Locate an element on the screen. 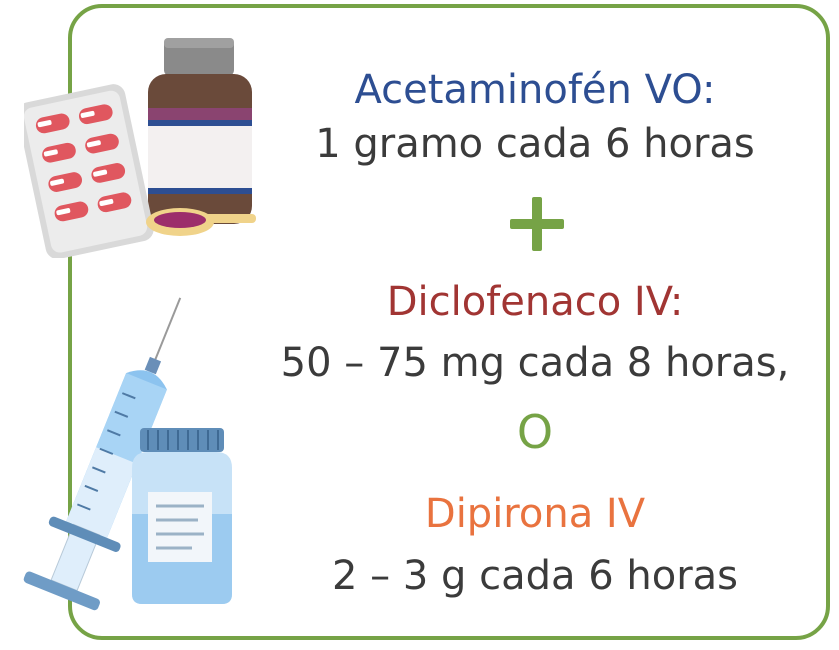  dose-dipirona: 2 – 3 g cada 6 horas is located at coordinates (535, 576).